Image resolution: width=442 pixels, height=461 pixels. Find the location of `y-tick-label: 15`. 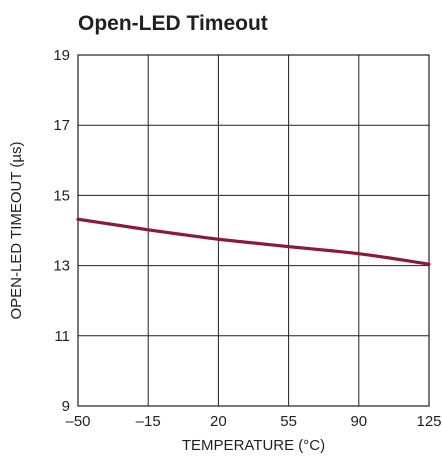

y-tick-label: 15 is located at coordinates (61, 195).